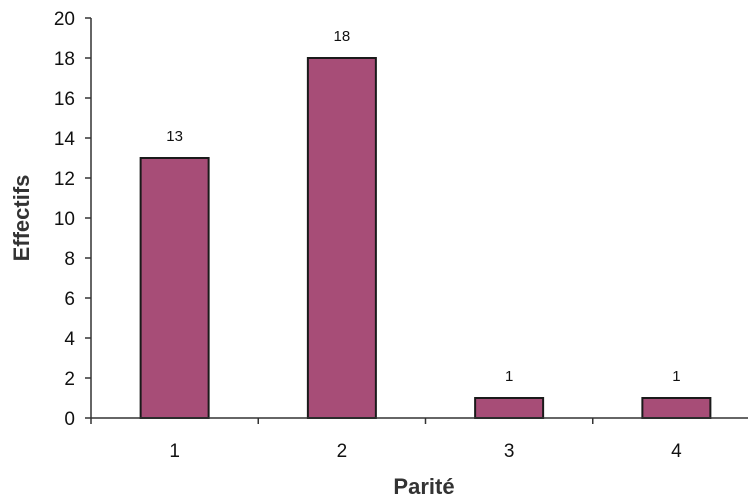 The image size is (748, 504). I want to click on x-tick-label: 3, so click(509, 451).